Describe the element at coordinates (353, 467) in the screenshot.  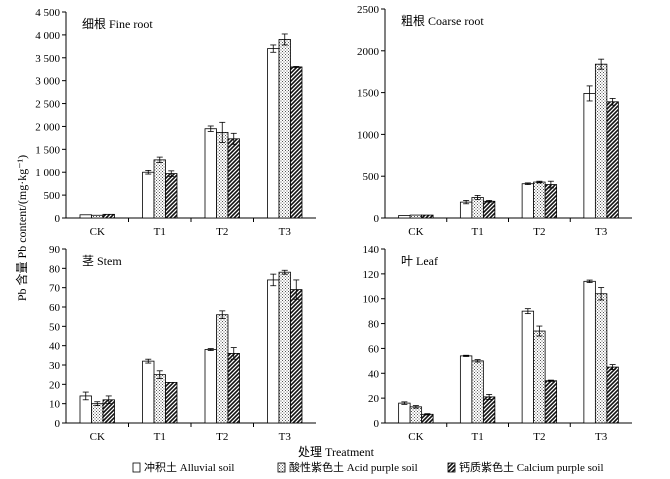
I see `legend-label-acid: 酸性紫色土 Acid purple soil` at that location.